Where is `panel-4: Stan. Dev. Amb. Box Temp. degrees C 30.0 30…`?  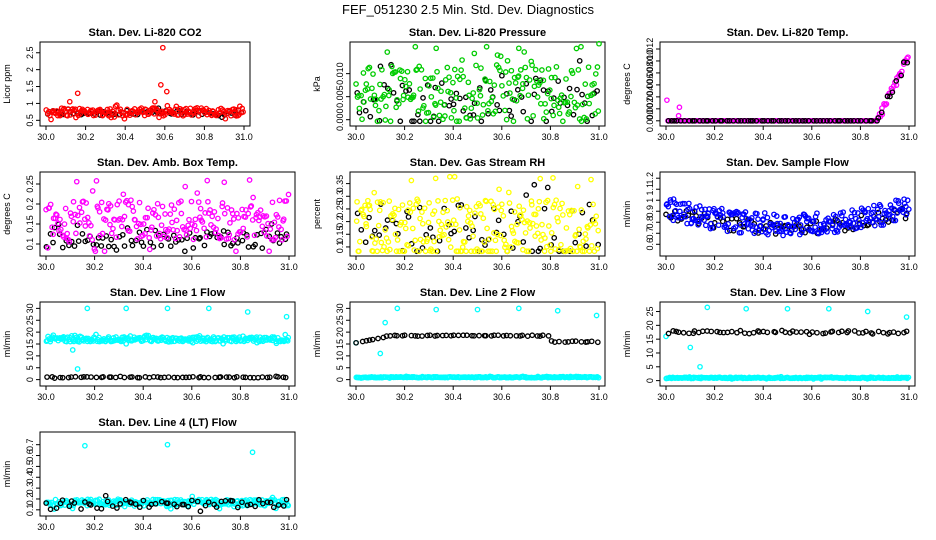 panel-4: Stan. Dev. Amb. Box Temp. degrees C 30.0 30… is located at coordinates (150, 214).